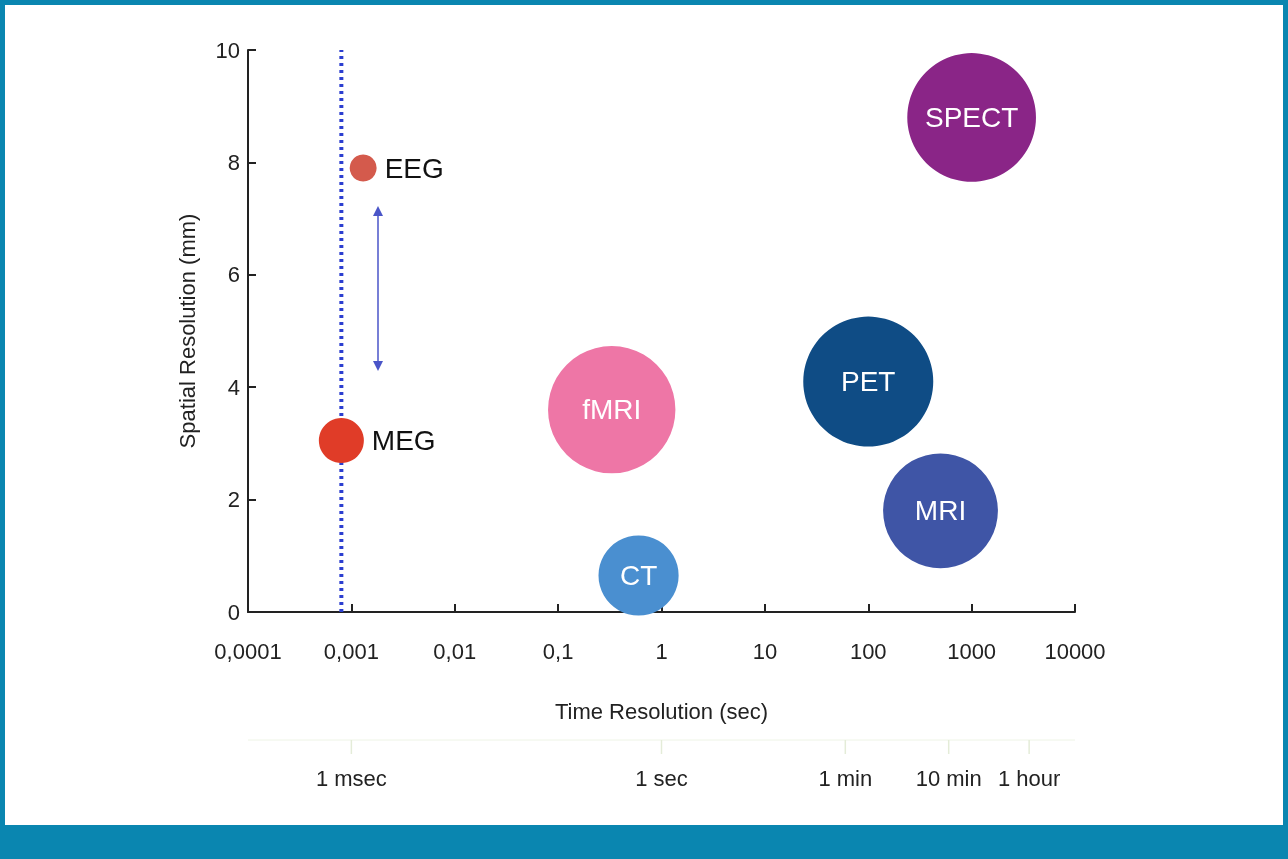 This screenshot has width=1288, height=859. What do you see at coordinates (233, 387) in the screenshot?
I see `y-tick-label: 4` at bounding box center [233, 387].